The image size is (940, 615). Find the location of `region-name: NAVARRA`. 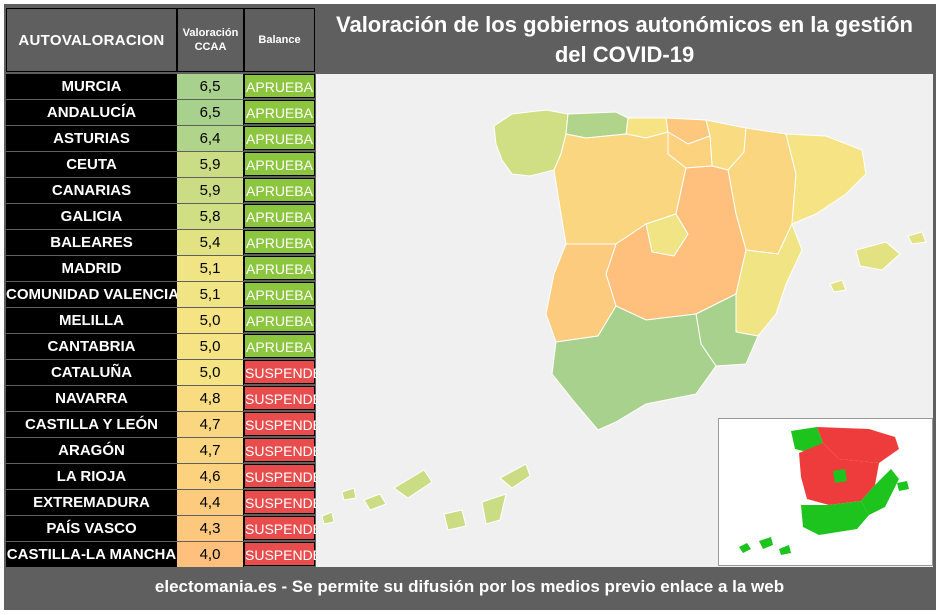

region-name: NAVARRA is located at coordinates (91, 398).